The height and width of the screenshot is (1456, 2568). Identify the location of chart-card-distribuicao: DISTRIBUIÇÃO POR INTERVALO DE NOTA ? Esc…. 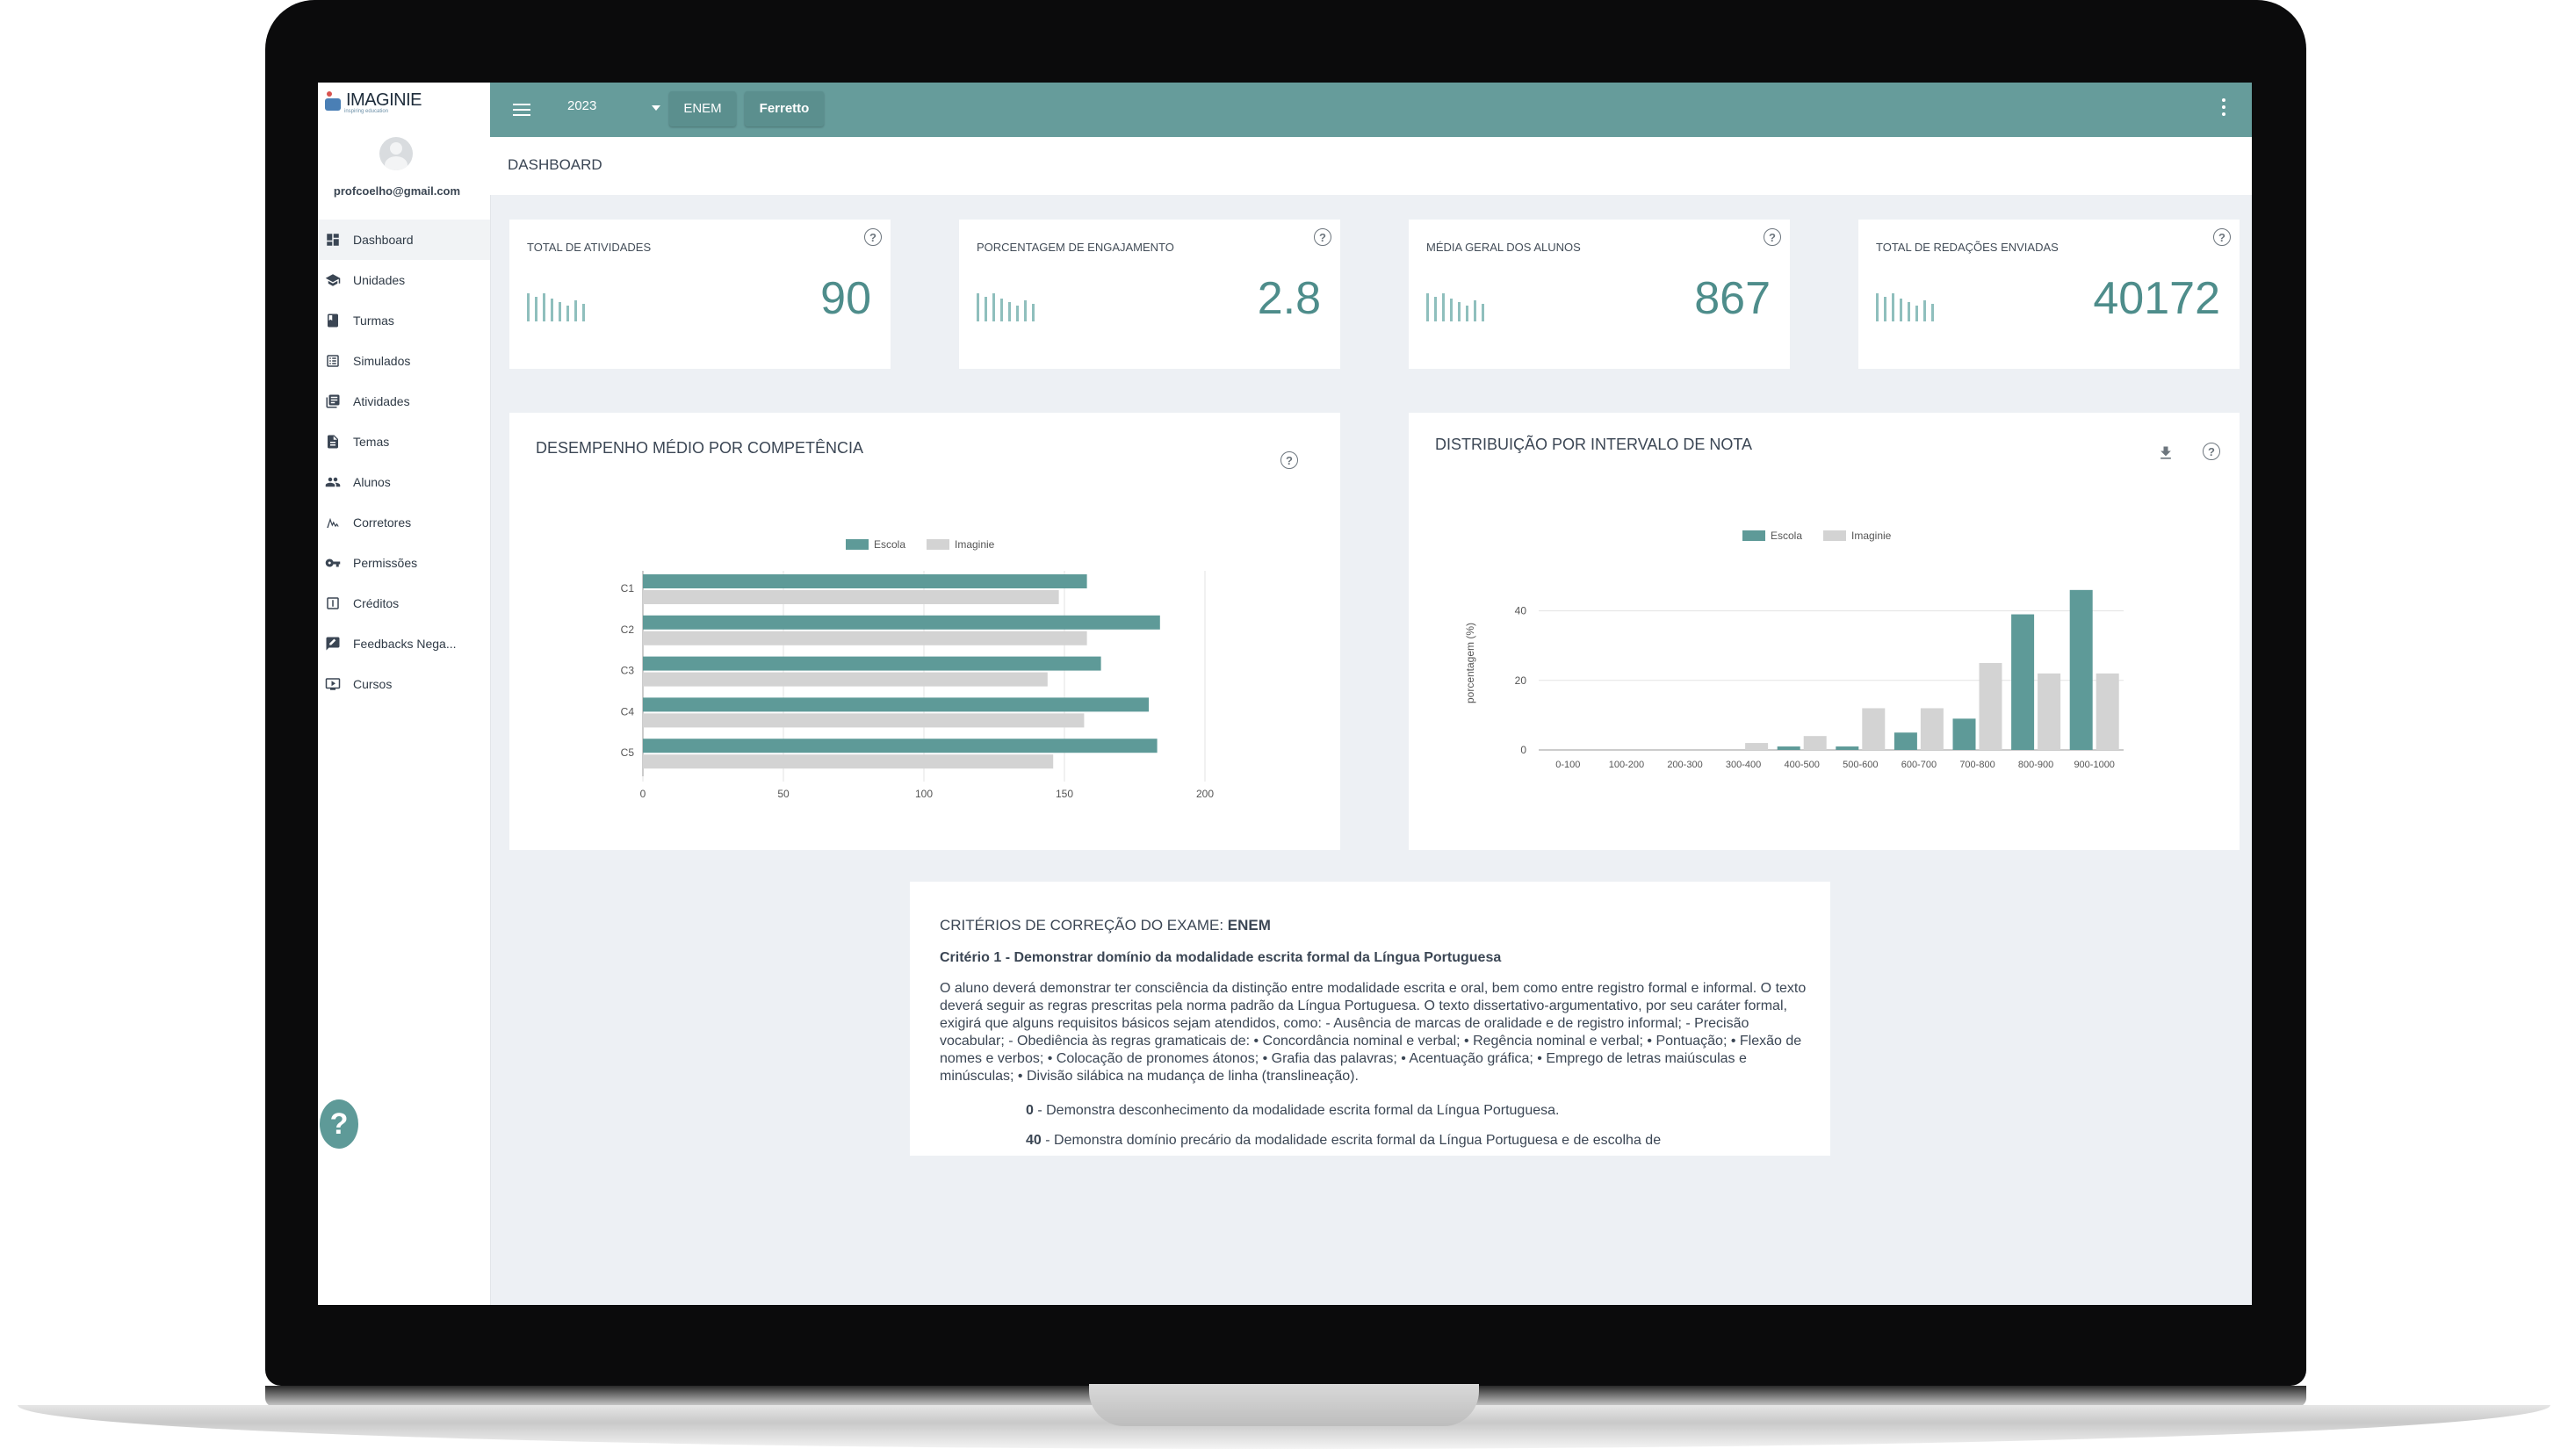
(1824, 631).